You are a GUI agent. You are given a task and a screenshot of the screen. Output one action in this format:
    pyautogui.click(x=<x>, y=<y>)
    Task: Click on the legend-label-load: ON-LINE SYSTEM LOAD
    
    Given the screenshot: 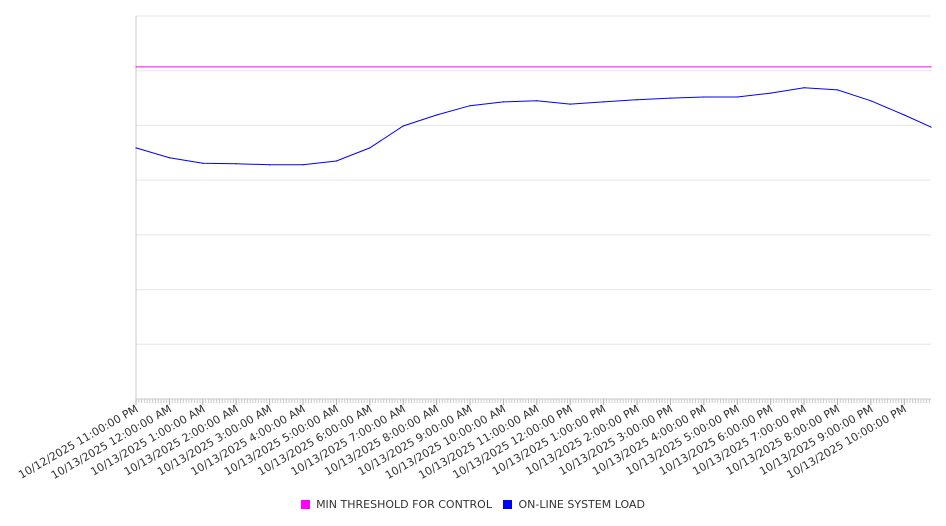 What is the action you would take?
    pyautogui.click(x=581, y=504)
    